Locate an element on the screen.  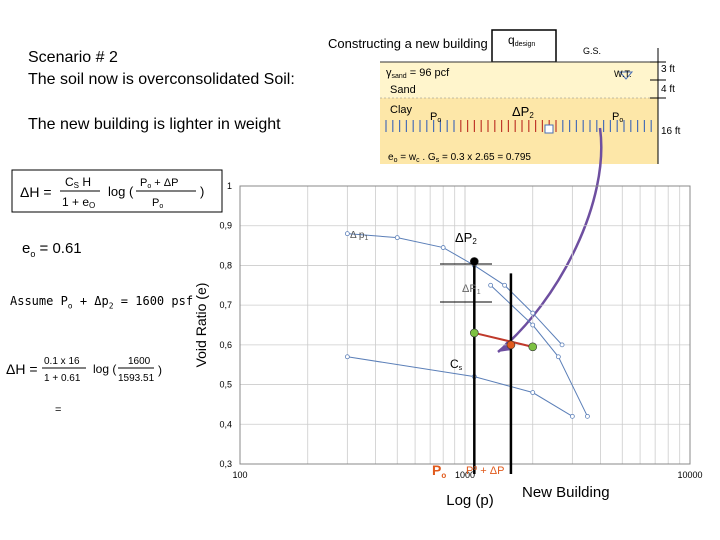
y-tick-label: 0,7 is located at coordinates (225, 305).